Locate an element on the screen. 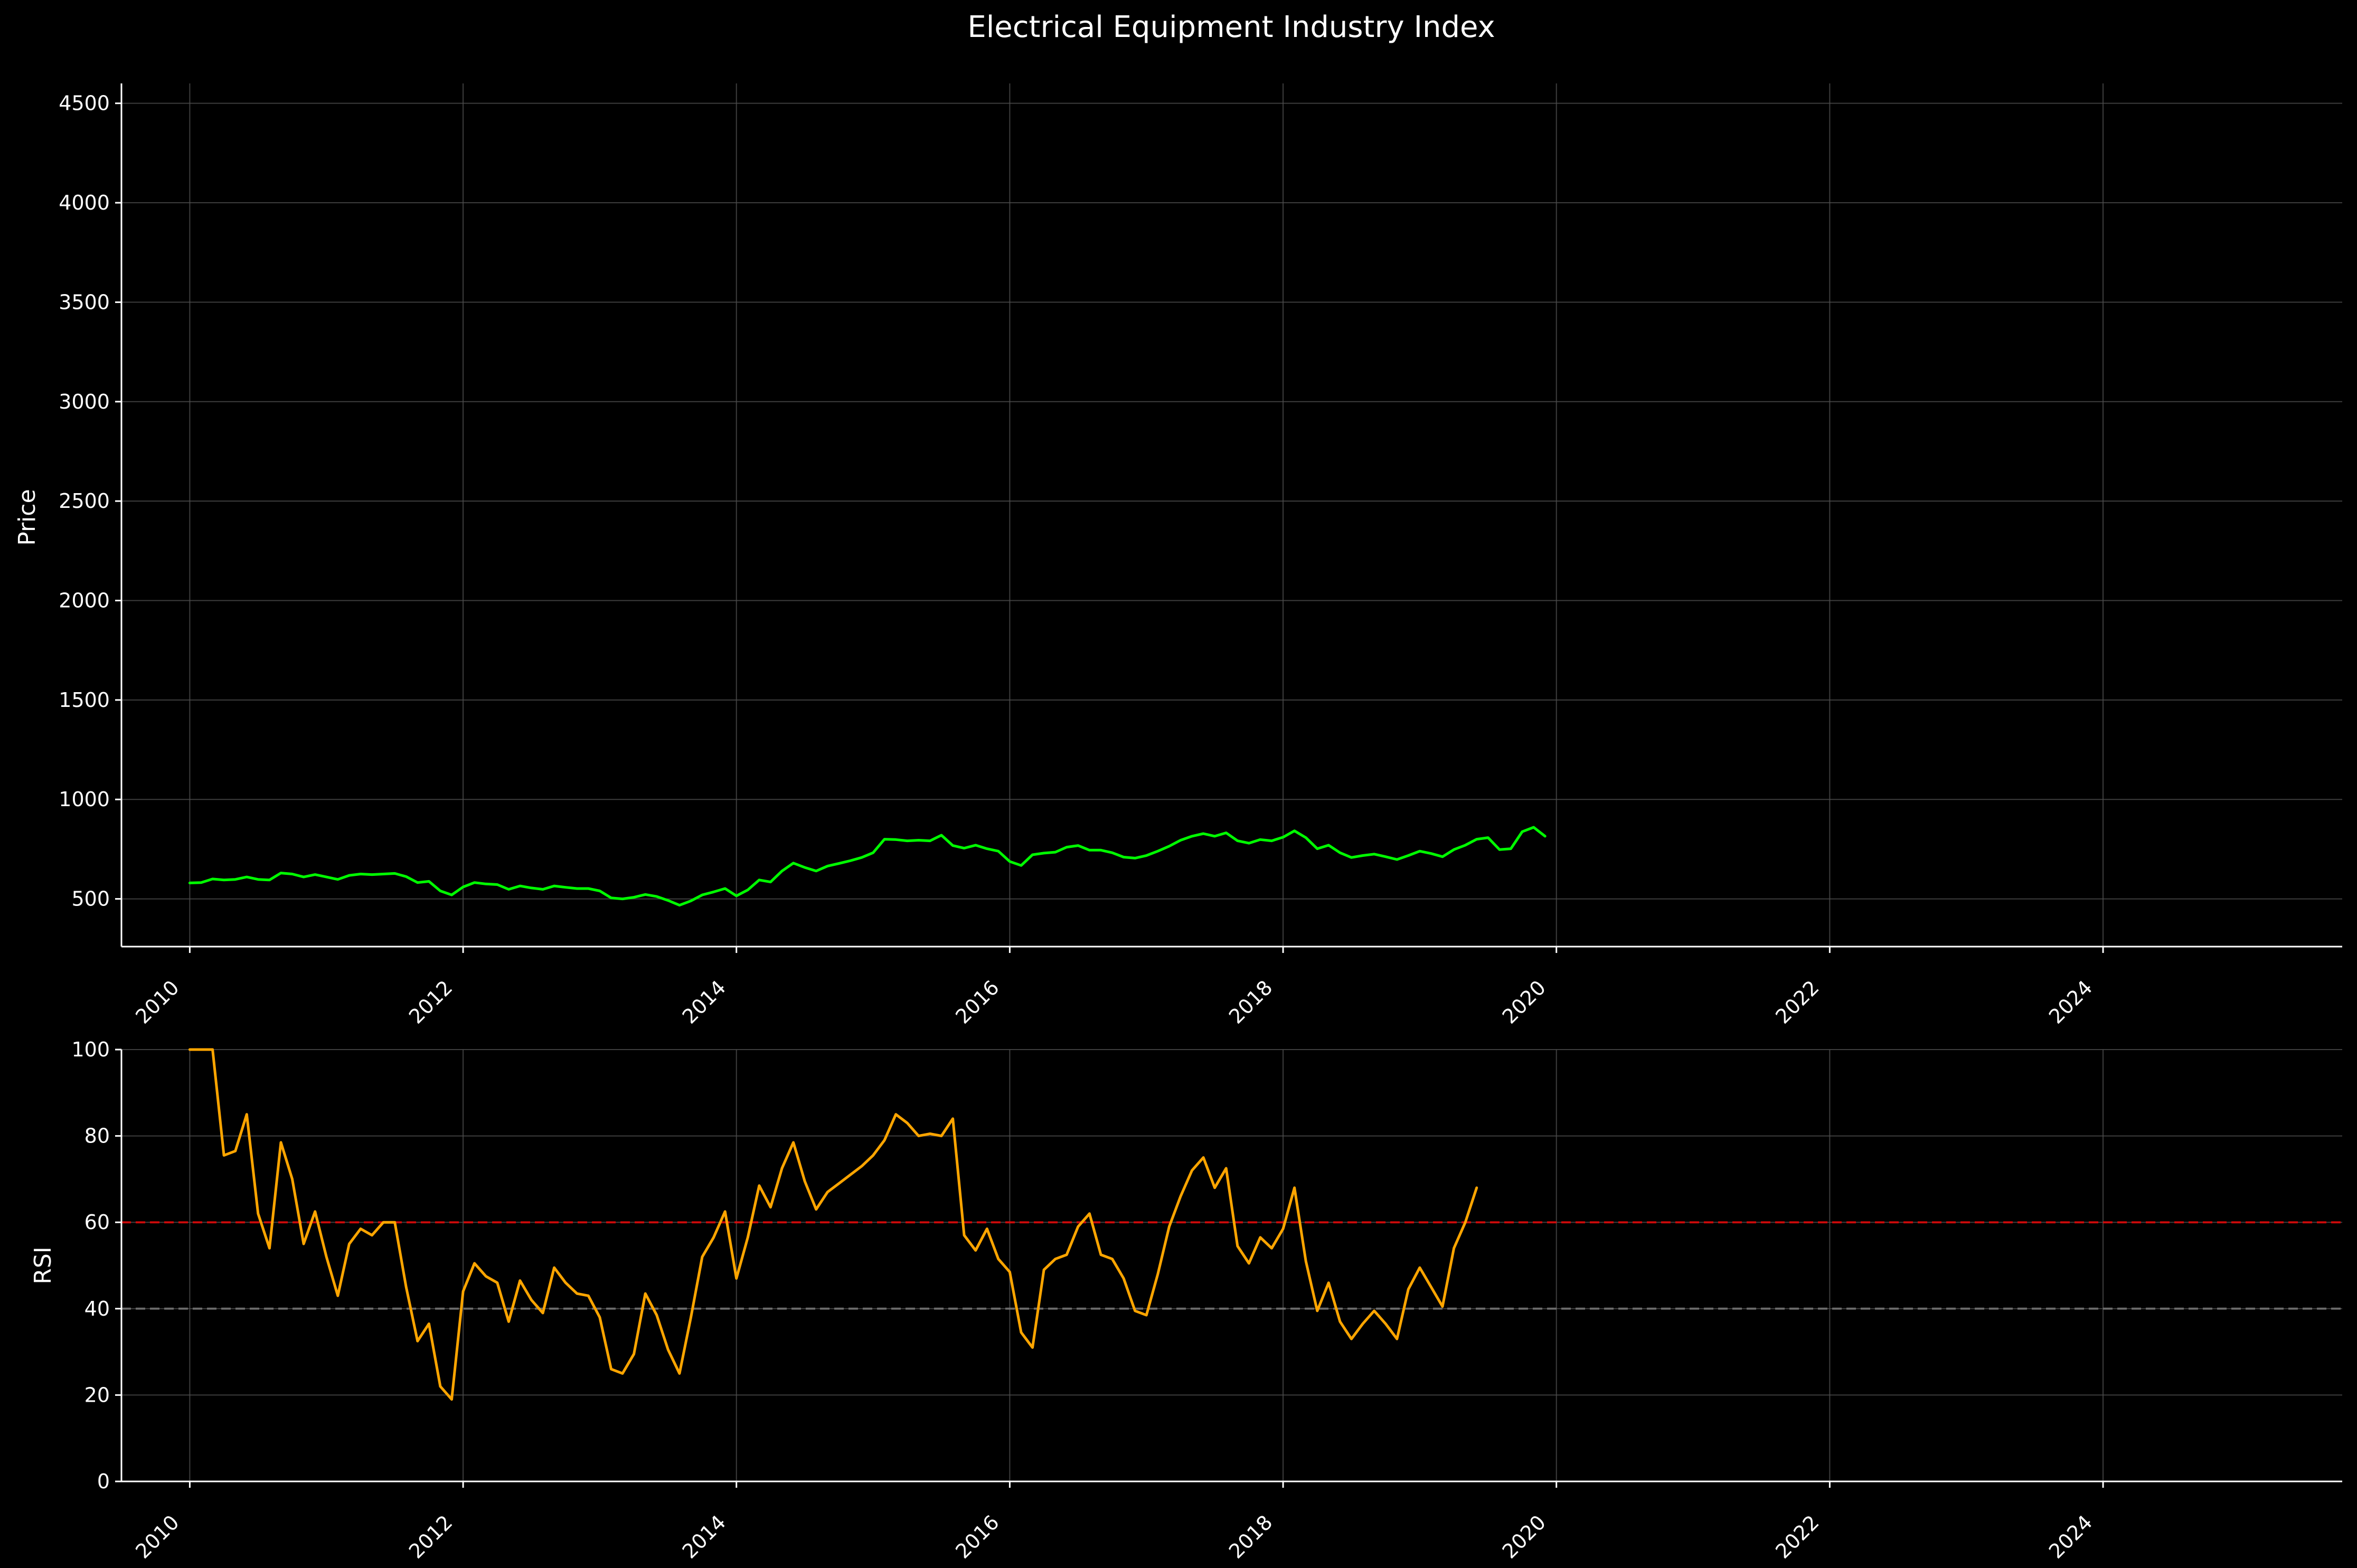  rsi-y-tick-label: 100 is located at coordinates (91, 1049).